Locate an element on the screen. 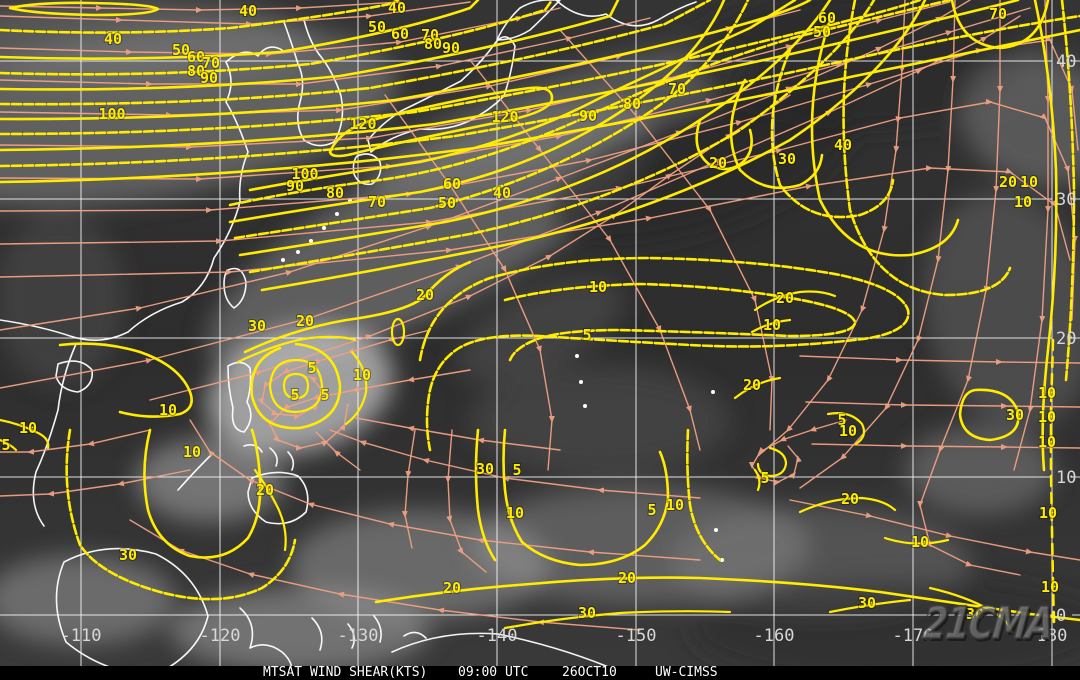 Image resolution: width=1080 pixels, height=680 pixels. coastline-borneo is located at coordinates (132, 612).